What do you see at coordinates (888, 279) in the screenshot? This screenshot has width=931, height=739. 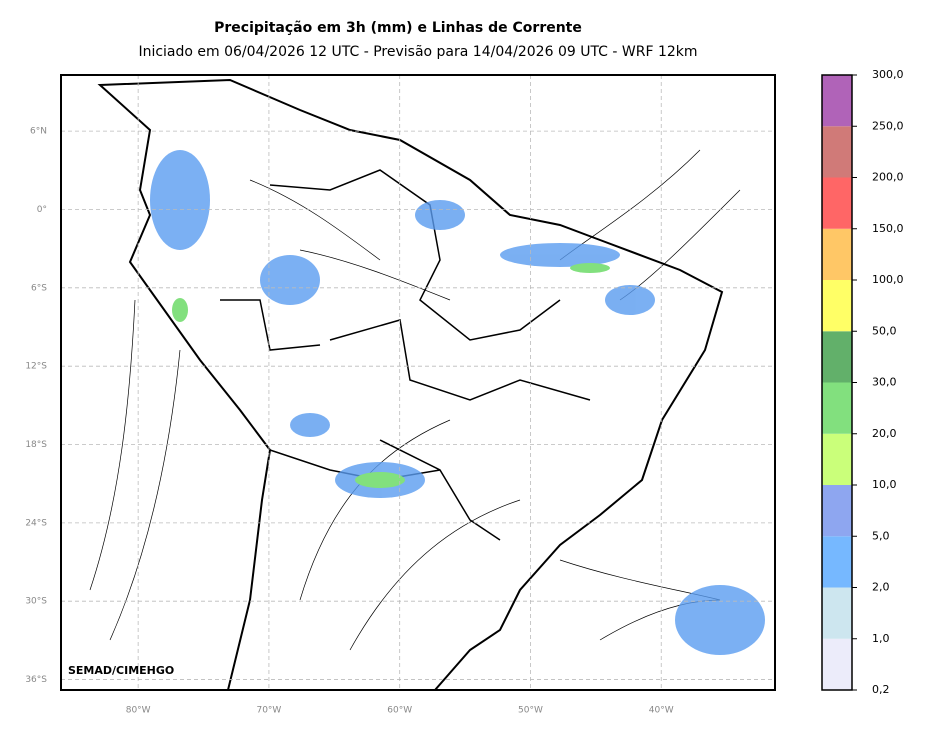 I see `colorbar-label: 100,0` at bounding box center [888, 279].